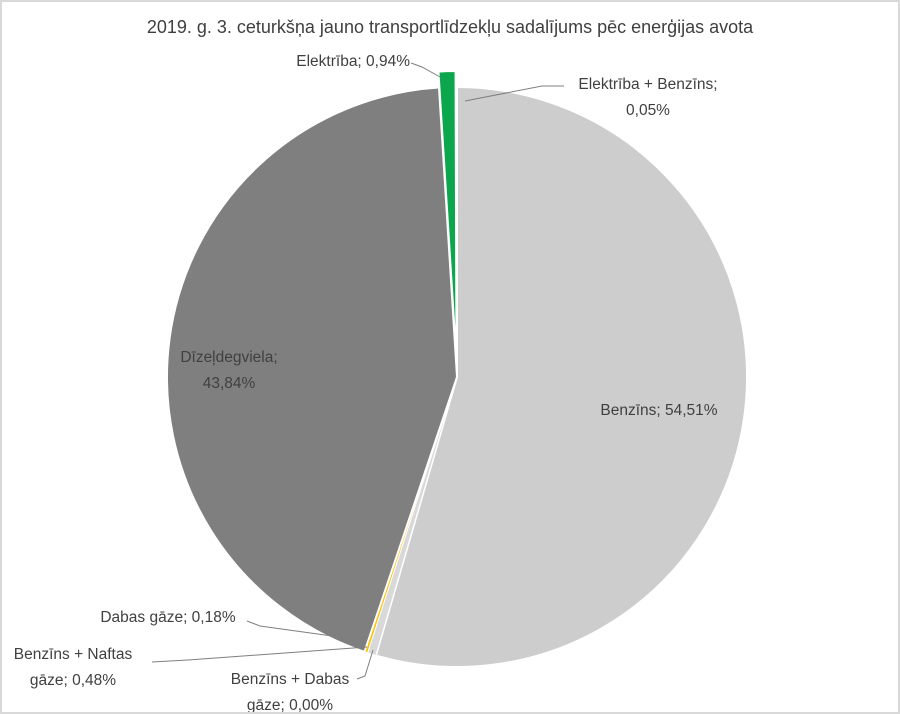  What do you see at coordinates (425, 70) in the screenshot?
I see `leader-line-elektriba` at bounding box center [425, 70].